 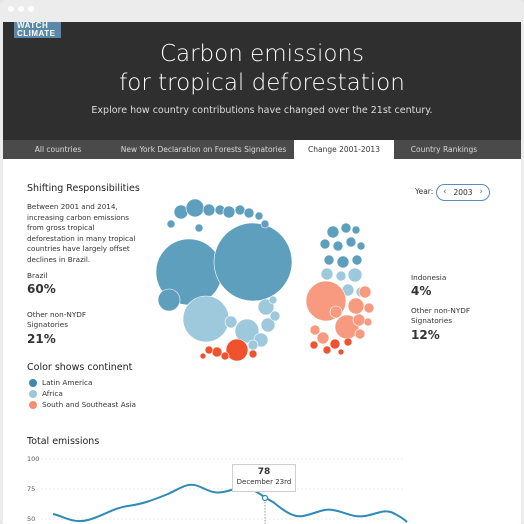 What do you see at coordinates (264, 482) in the screenshot?
I see `tooltip-date: December 23rd` at bounding box center [264, 482].